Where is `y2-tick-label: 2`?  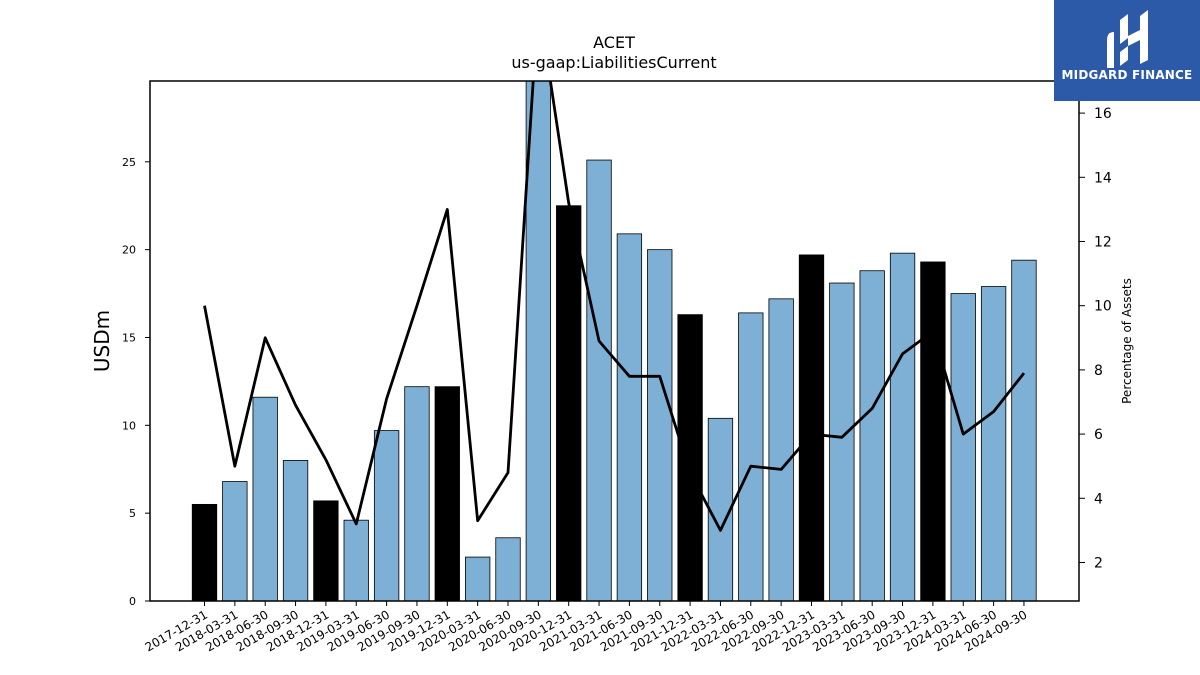 y2-tick-label: 2 is located at coordinates (1098, 563).